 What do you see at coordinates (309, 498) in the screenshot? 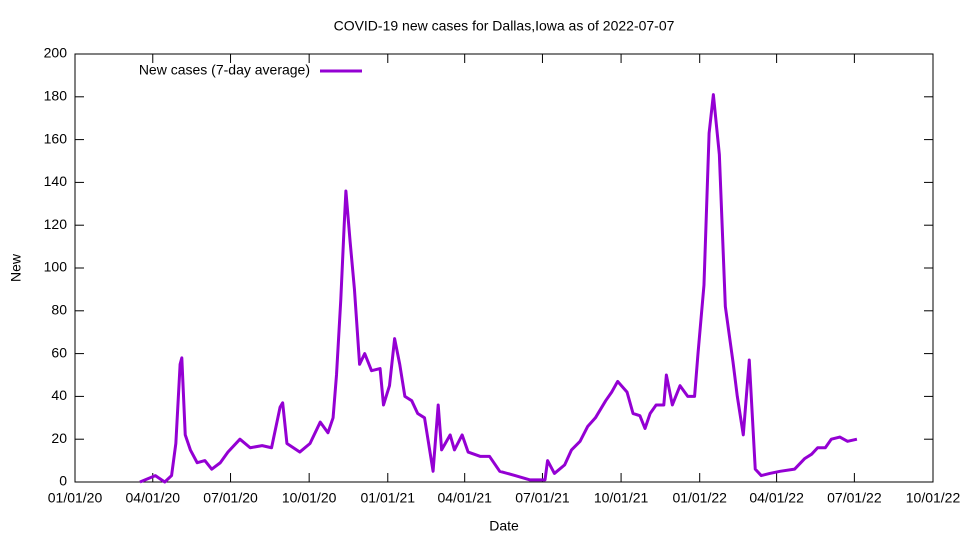
I see `x-tick-label: 10/01/20` at bounding box center [309, 498].